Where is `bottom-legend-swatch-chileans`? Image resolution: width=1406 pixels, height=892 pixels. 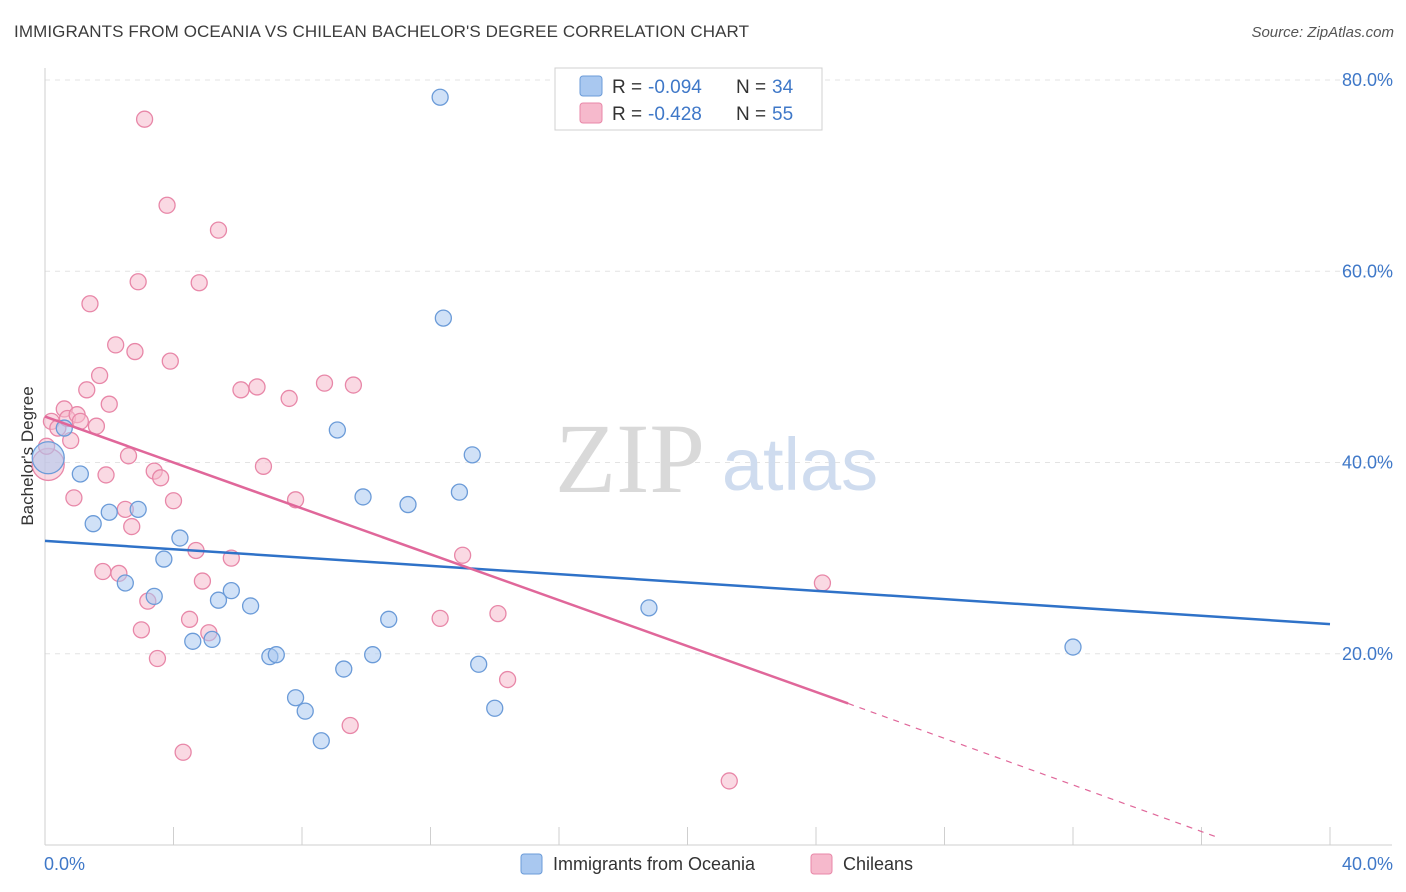 bottom-legend-swatch-chileans is located at coordinates (821, 864).